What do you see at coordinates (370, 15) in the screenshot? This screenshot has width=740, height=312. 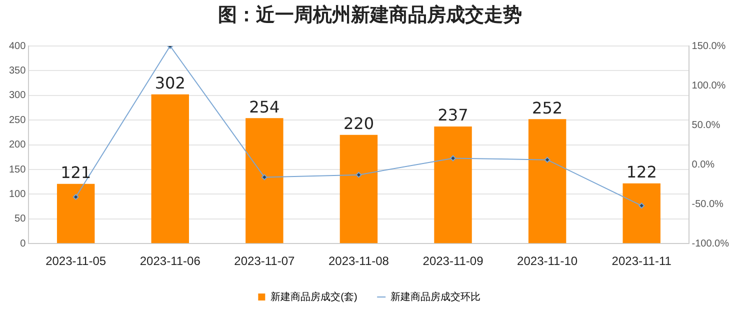 I see `chart-title: 图：近一周杭州新建商品房成交走势` at bounding box center [370, 15].